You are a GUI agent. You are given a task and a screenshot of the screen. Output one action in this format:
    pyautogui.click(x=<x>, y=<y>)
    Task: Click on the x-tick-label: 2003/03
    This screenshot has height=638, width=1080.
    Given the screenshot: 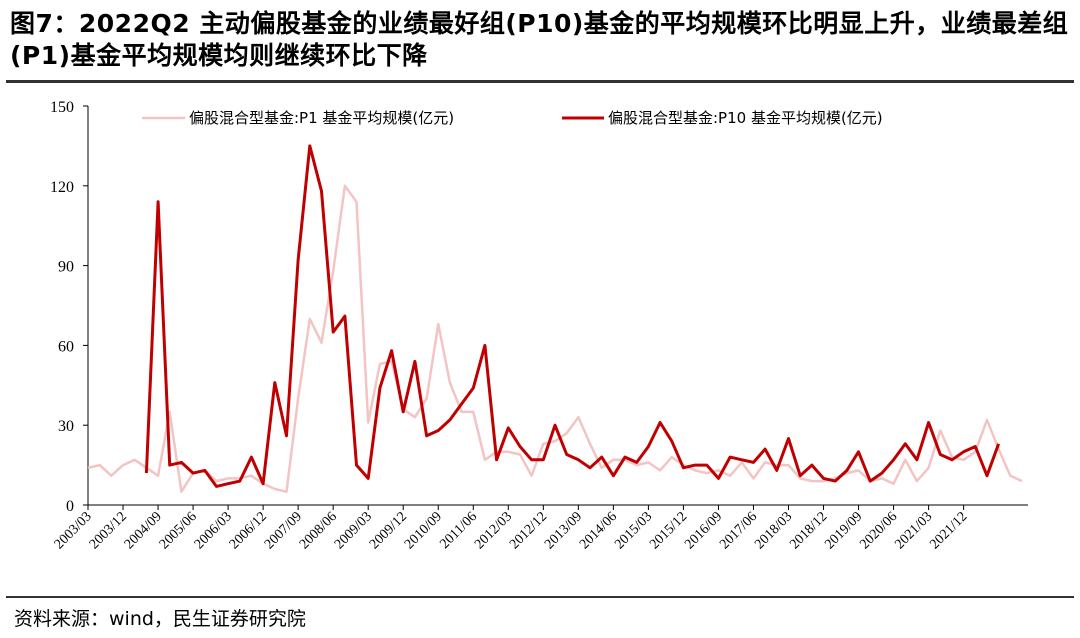 What is the action you would take?
    pyautogui.click(x=73, y=530)
    